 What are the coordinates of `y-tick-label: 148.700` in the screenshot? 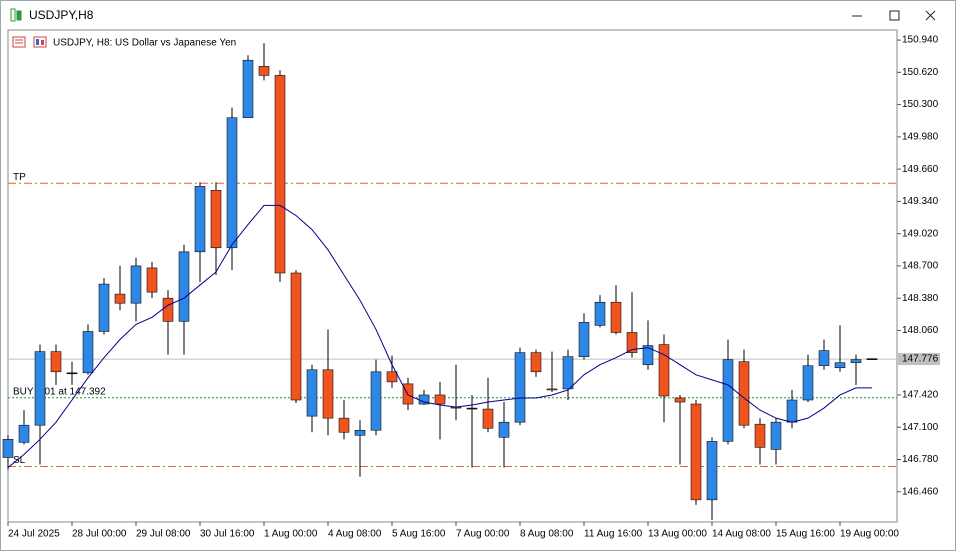 It's located at (920, 266).